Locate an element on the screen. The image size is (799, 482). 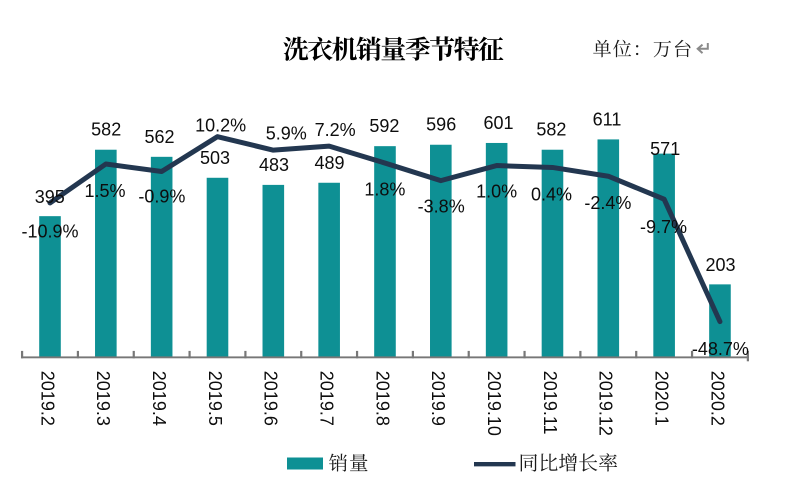
svg-text: -48.7% is located at coordinates (720, 349).